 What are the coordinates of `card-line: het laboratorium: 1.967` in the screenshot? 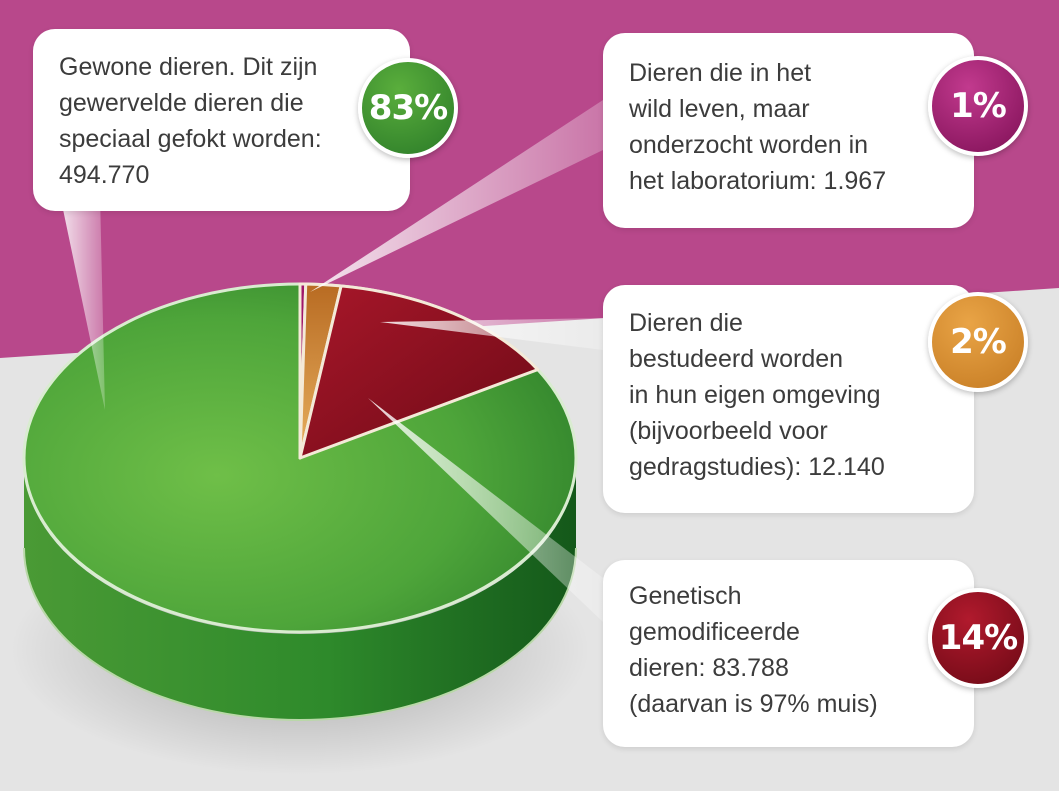 It's located at (758, 181).